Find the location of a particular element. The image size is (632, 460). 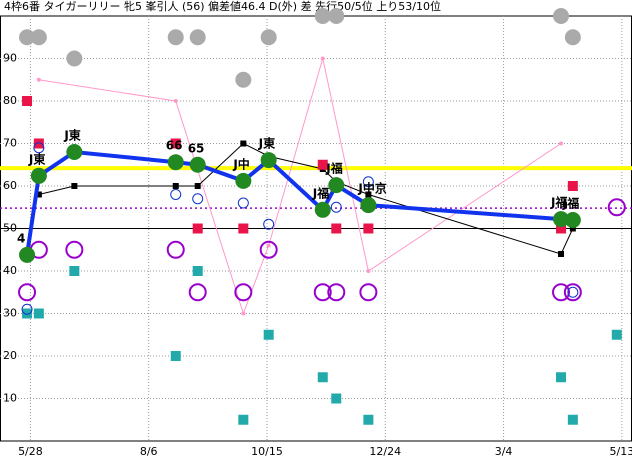

x-tick-label: 5/28 is located at coordinates (30, 451).